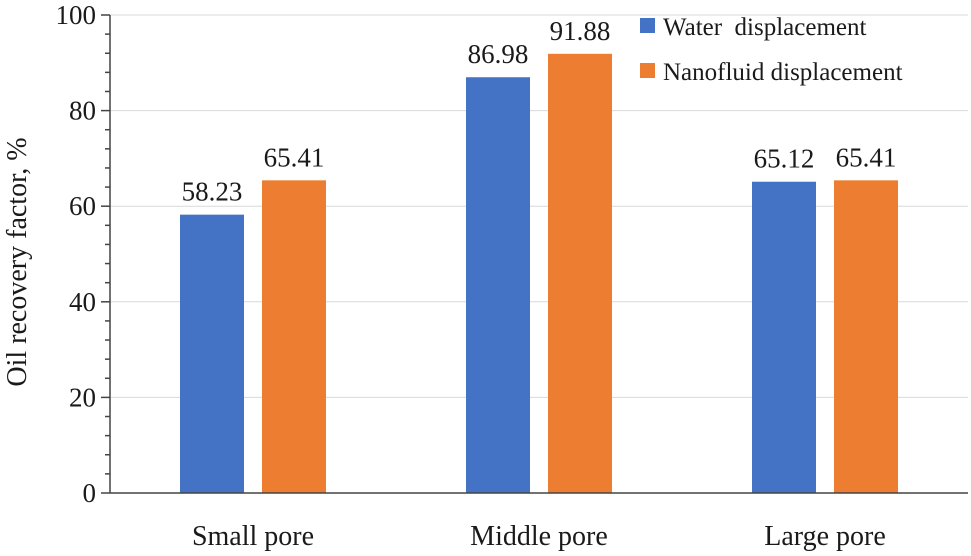  I want to click on data-label: 58.23, so click(212, 192).